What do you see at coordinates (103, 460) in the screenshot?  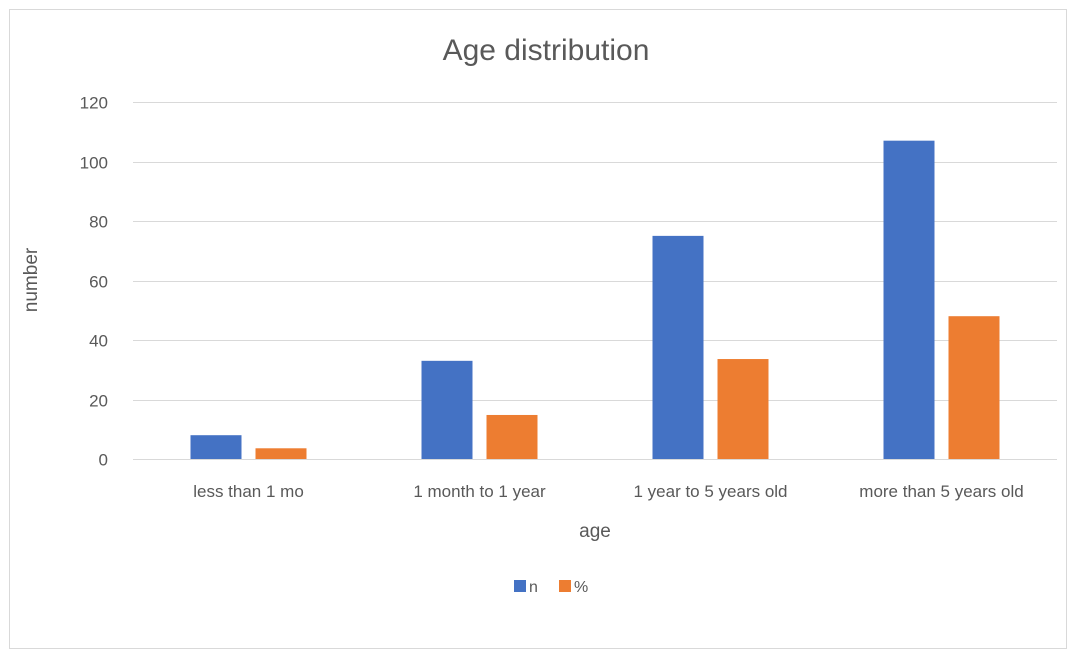 I see `y-tick-label: 0` at bounding box center [103, 460].